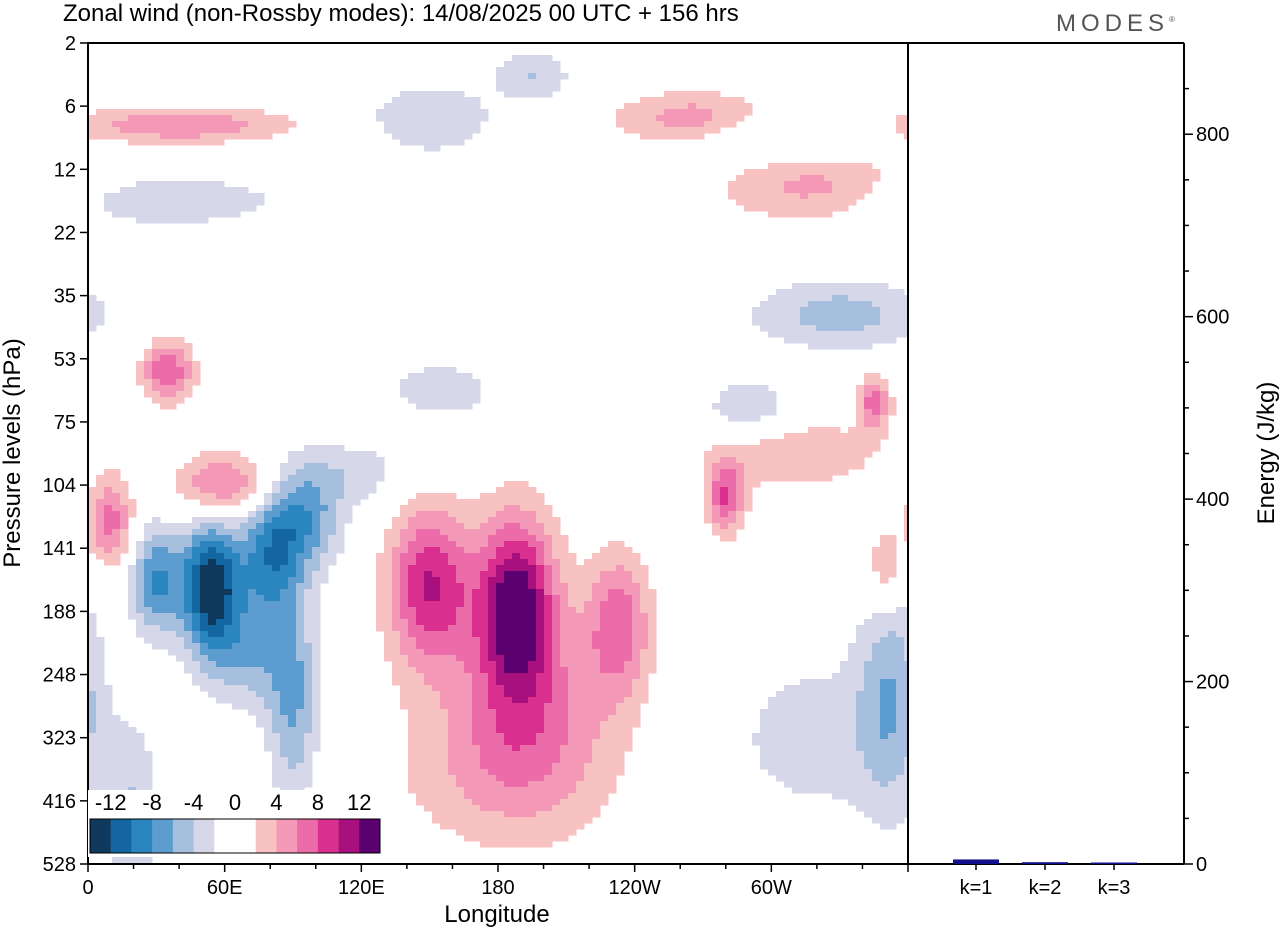  What do you see at coordinates (308, 836) in the screenshot?
I see `colorbar-swatch` at bounding box center [308, 836].